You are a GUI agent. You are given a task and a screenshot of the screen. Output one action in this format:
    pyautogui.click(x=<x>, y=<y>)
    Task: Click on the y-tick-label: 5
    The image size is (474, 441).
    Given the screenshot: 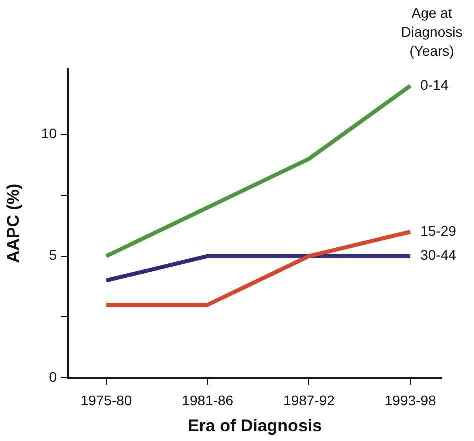 What is the action you would take?
    pyautogui.click(x=53, y=255)
    